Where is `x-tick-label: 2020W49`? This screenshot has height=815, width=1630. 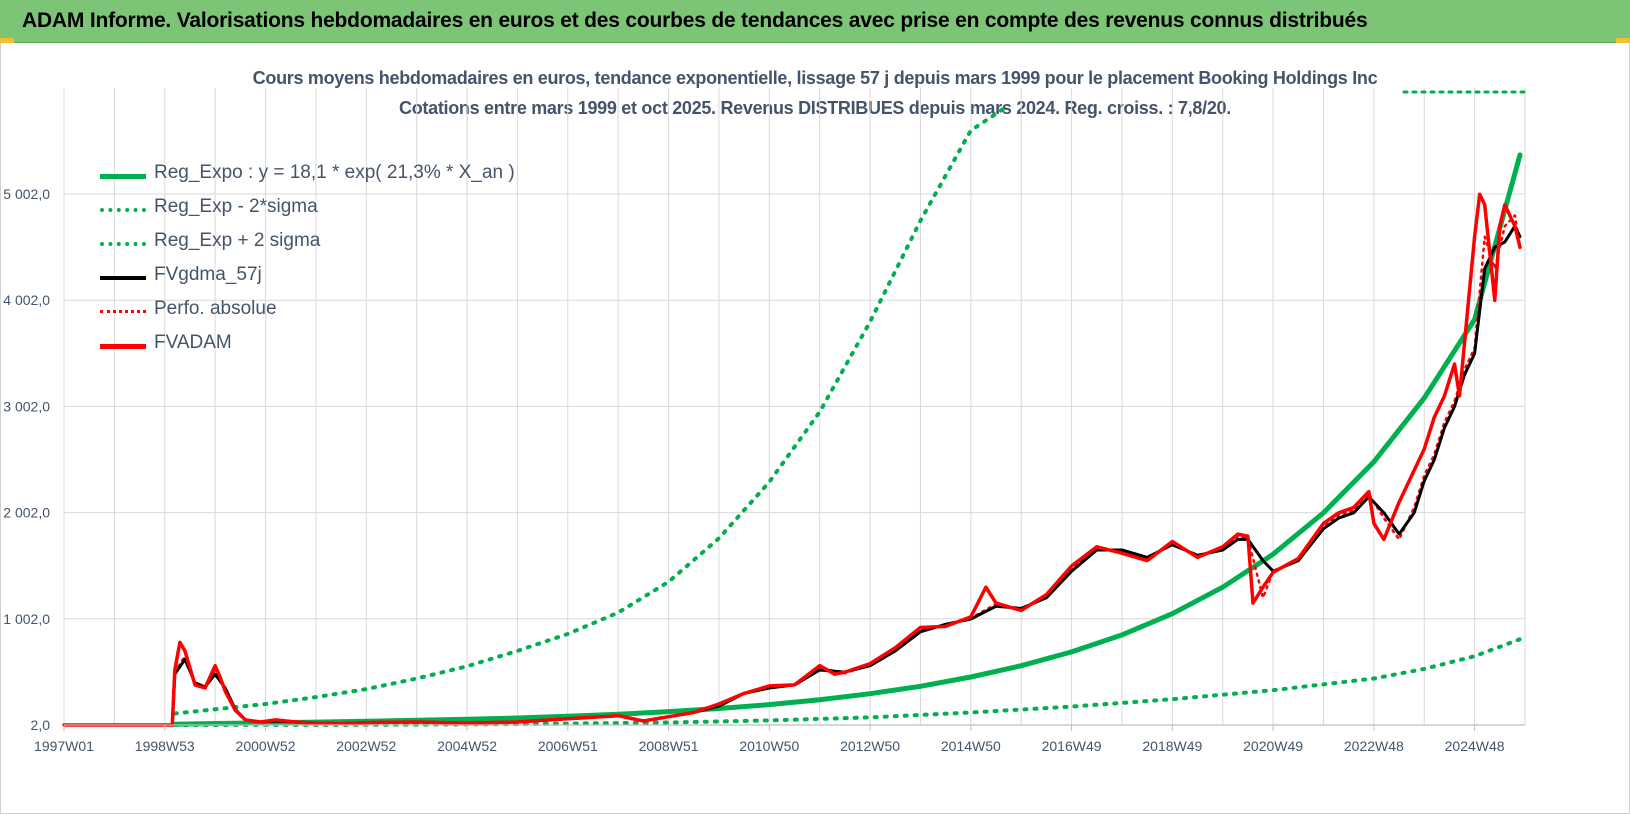 x-tick-label: 2020W49 is located at coordinates (1273, 746).